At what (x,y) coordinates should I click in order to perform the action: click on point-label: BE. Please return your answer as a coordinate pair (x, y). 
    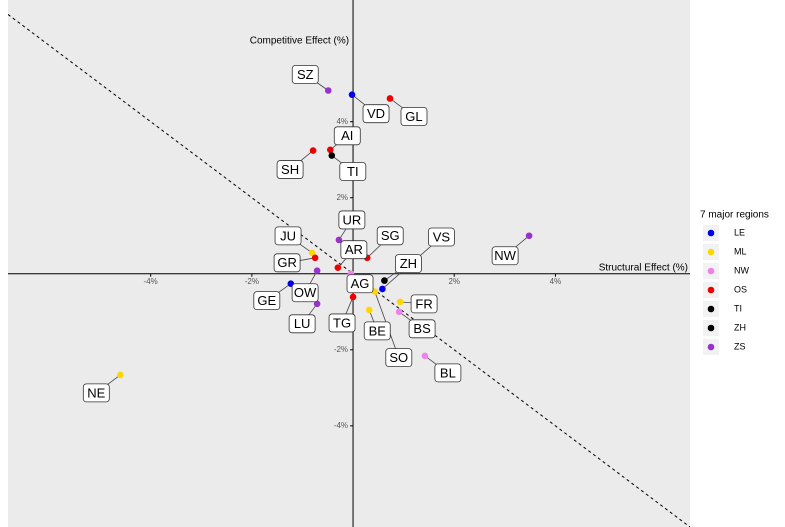
    Looking at the image, I should click on (378, 330).